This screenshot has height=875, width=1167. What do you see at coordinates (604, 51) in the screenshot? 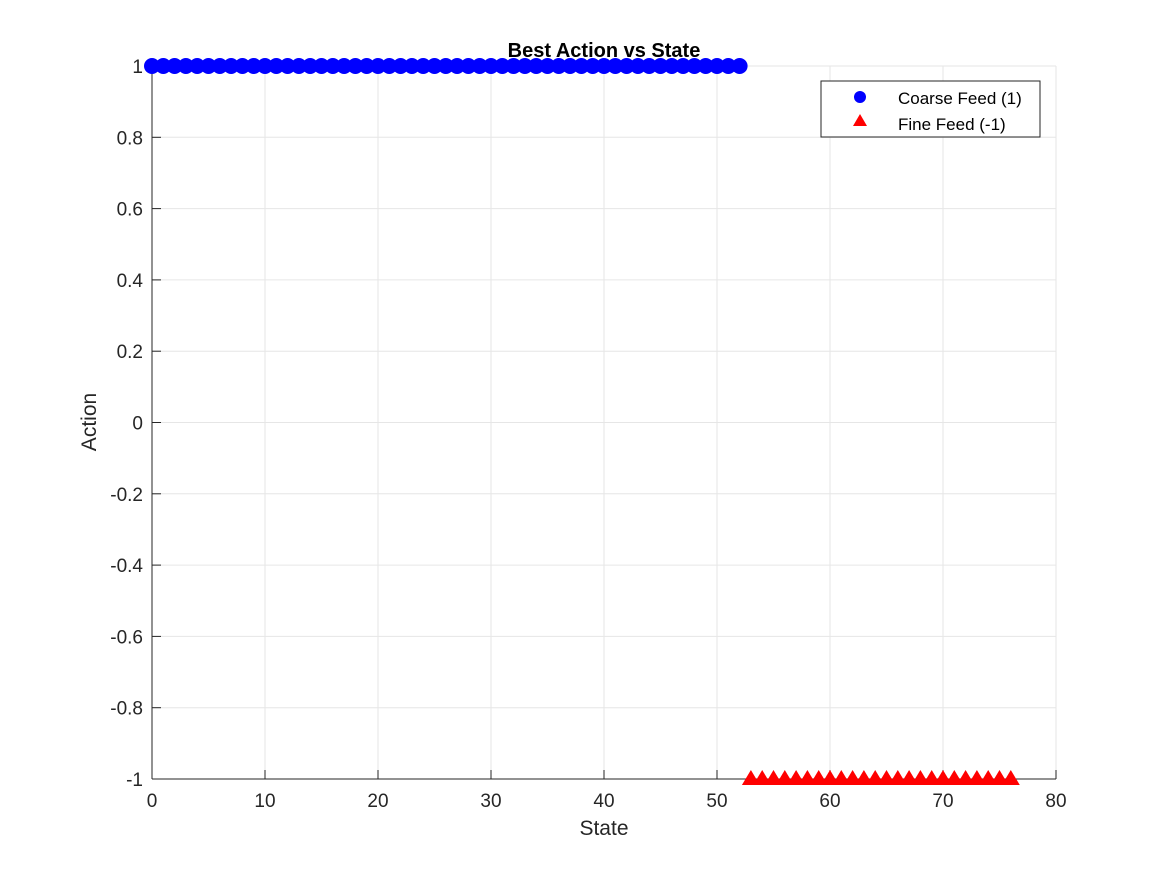
I see `chart-title: Best Action vs State` at bounding box center [604, 51].